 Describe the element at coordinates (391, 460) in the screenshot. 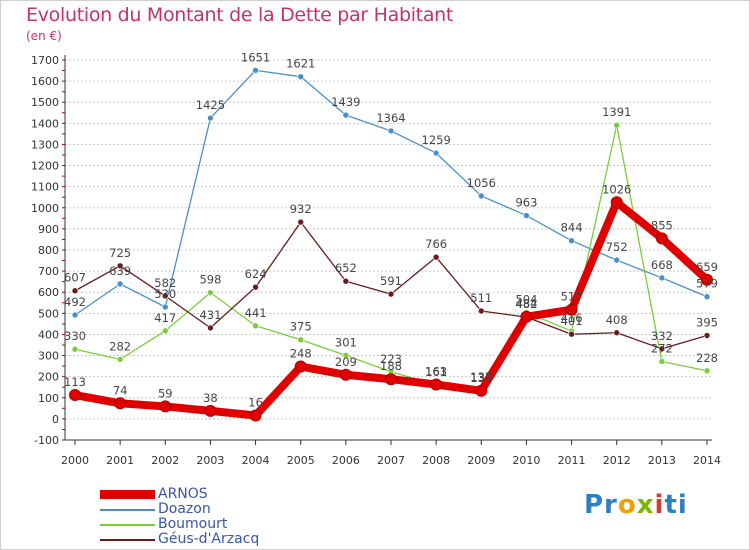

I see `x-tick-label: 2007` at that location.